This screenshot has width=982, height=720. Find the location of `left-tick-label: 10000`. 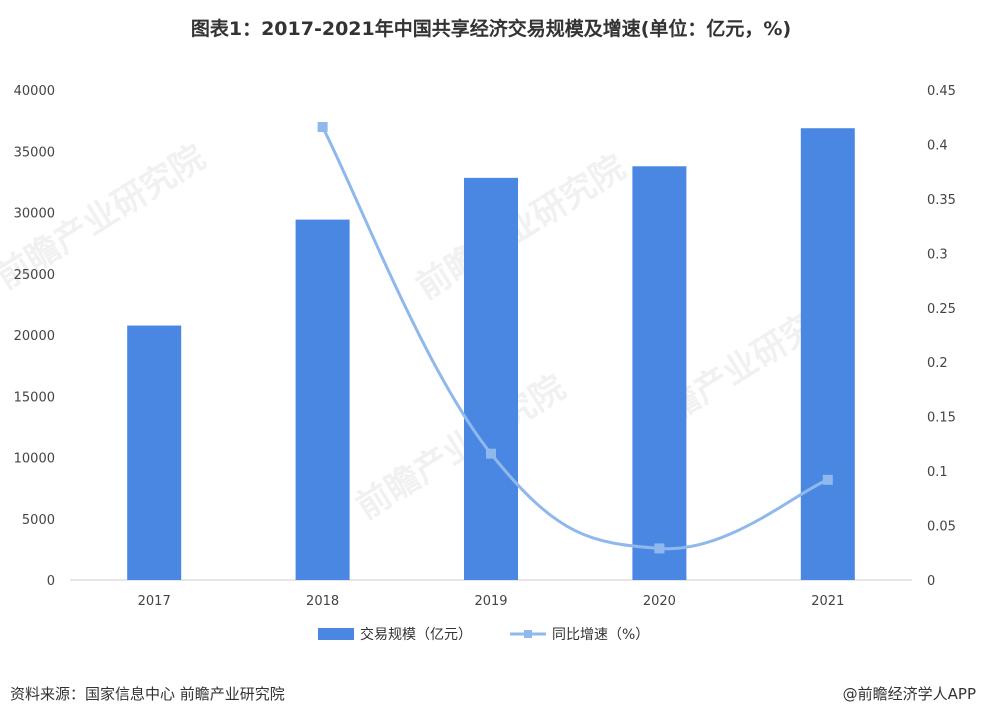

left-tick-label: 10000 is located at coordinates (34, 459).